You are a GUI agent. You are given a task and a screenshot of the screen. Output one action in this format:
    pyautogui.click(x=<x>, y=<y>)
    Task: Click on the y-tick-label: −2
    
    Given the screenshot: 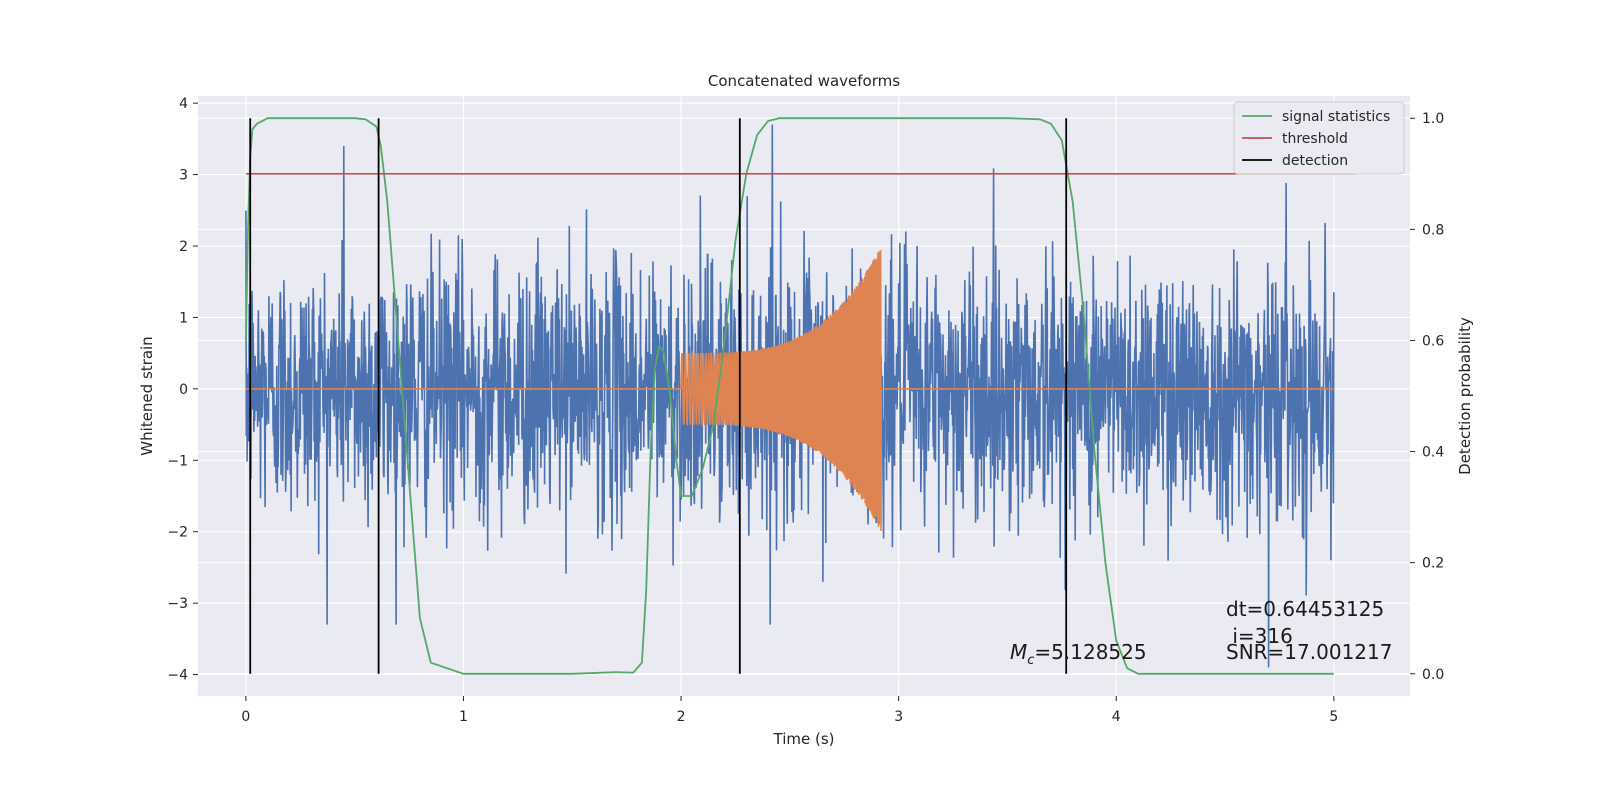 What is the action you would take?
    pyautogui.click(x=177, y=533)
    